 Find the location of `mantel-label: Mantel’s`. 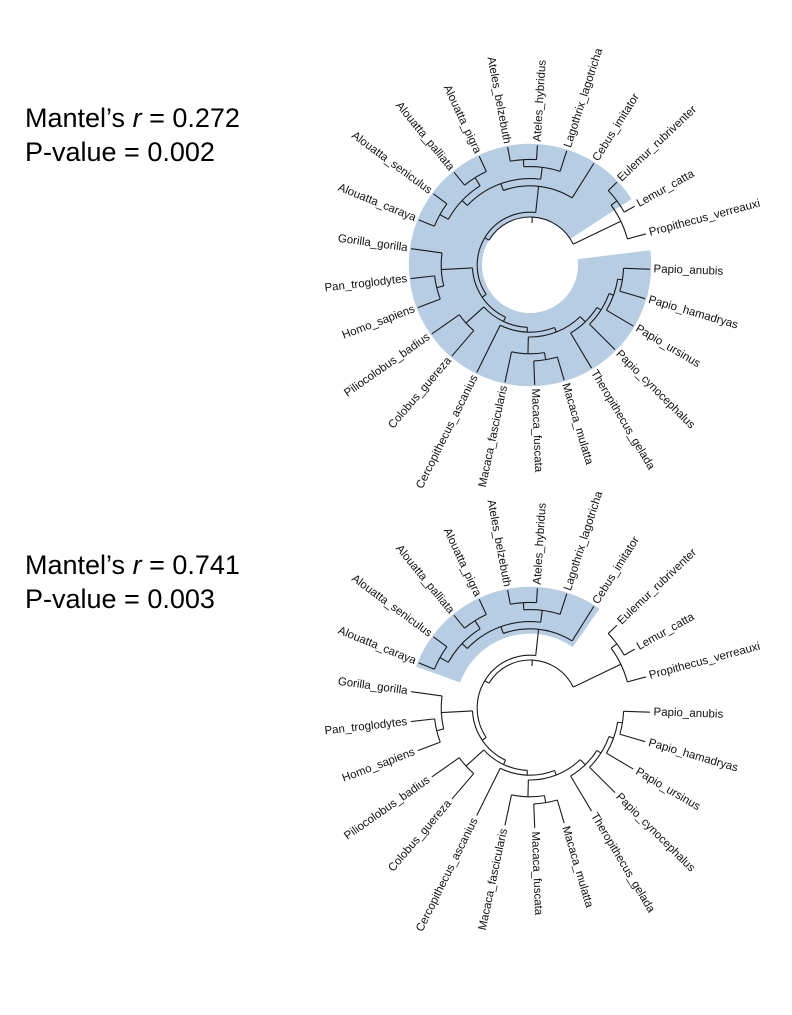

mantel-label: Mantel’s is located at coordinates (79, 565).